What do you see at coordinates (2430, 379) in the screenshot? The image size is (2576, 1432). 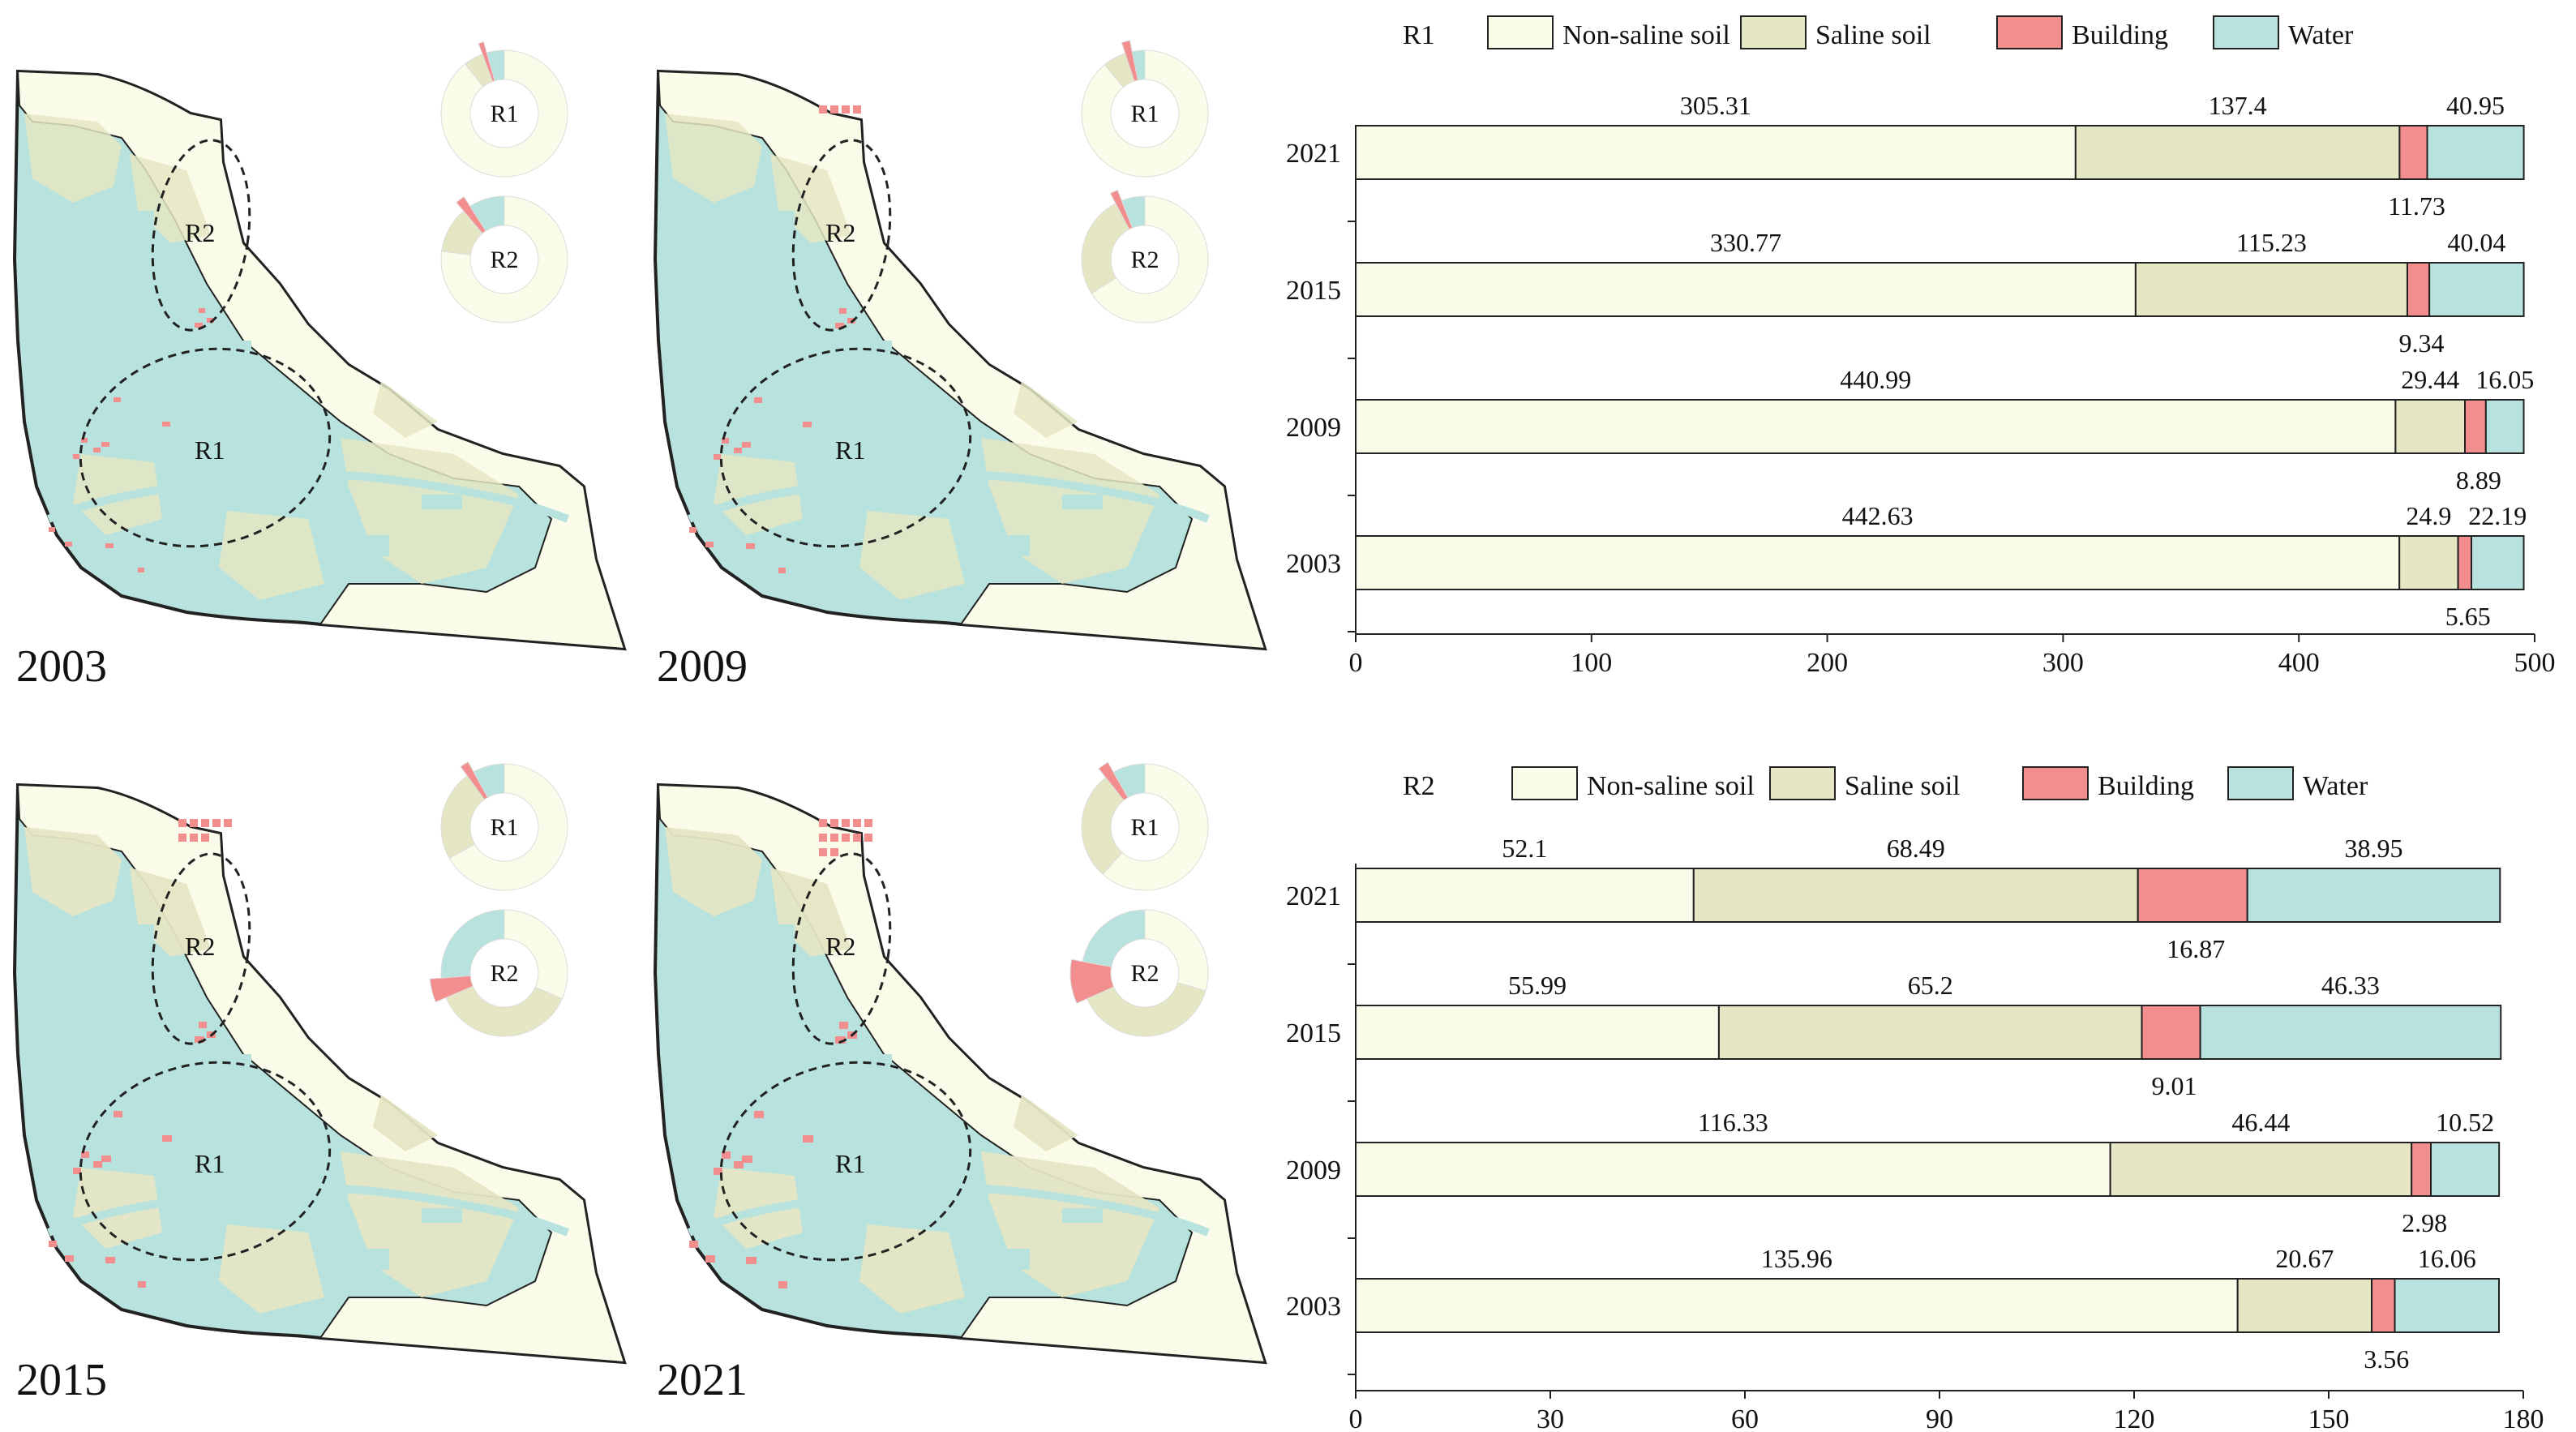 I see `data-label-saline: 29.44` at bounding box center [2430, 379].